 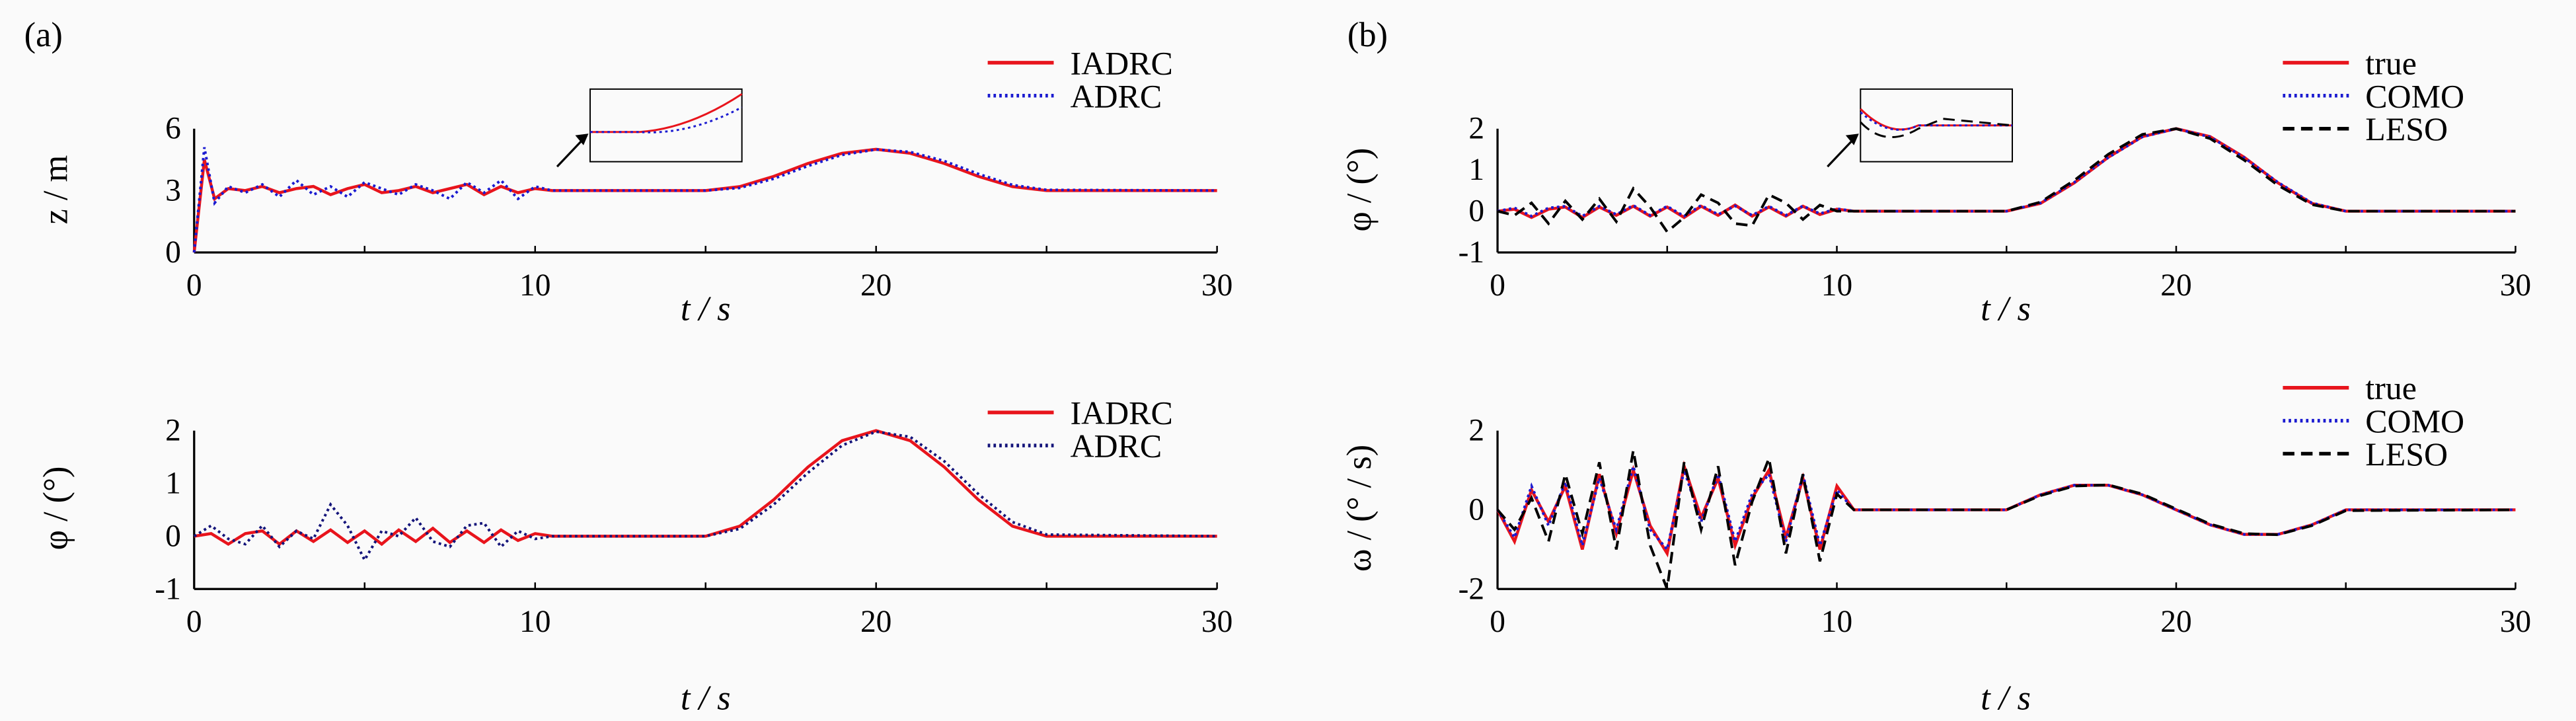 What do you see at coordinates (56, 190) in the screenshot?
I see `y-axis-label: z / m` at bounding box center [56, 190].